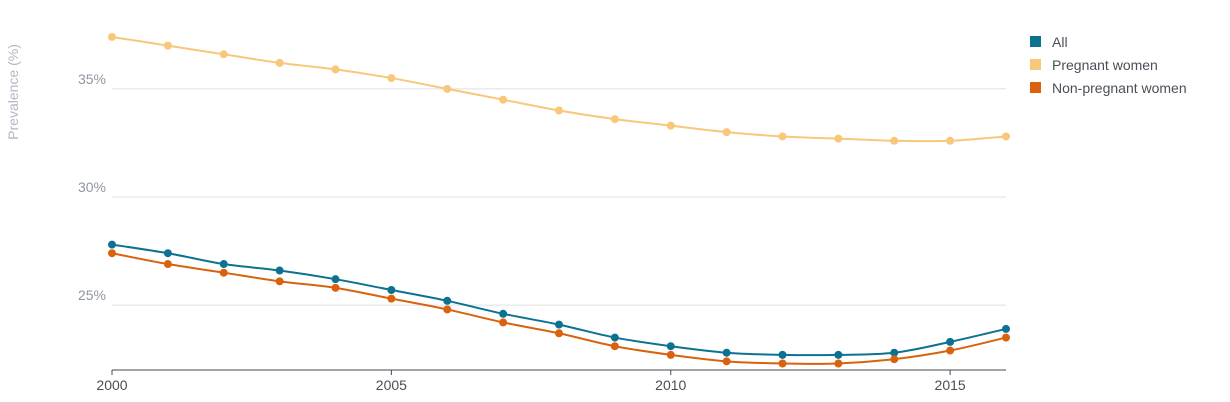 This screenshot has height=402, width=1230. I want to click on data-point-non-pregnant-women-2003, so click(279, 281).